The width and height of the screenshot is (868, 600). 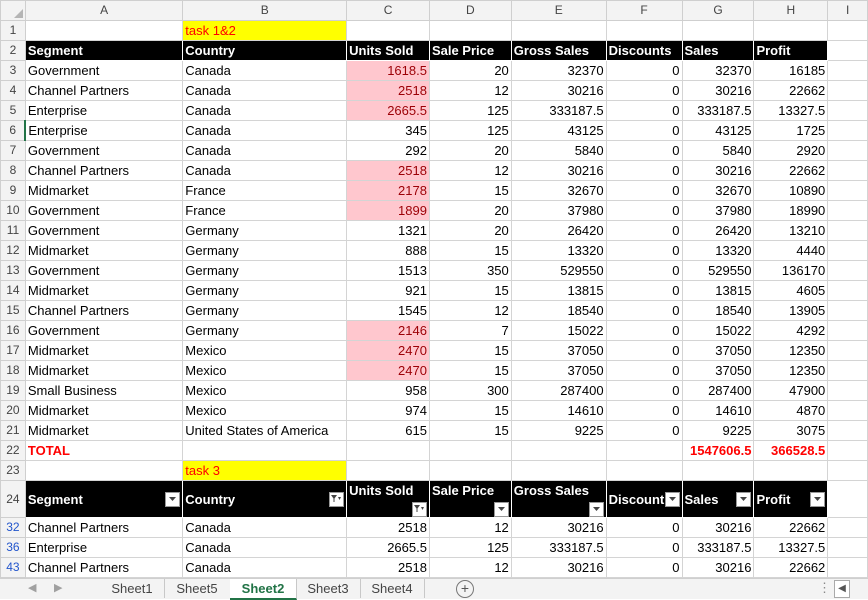 I want to click on row-header: 18, so click(x=13, y=370).